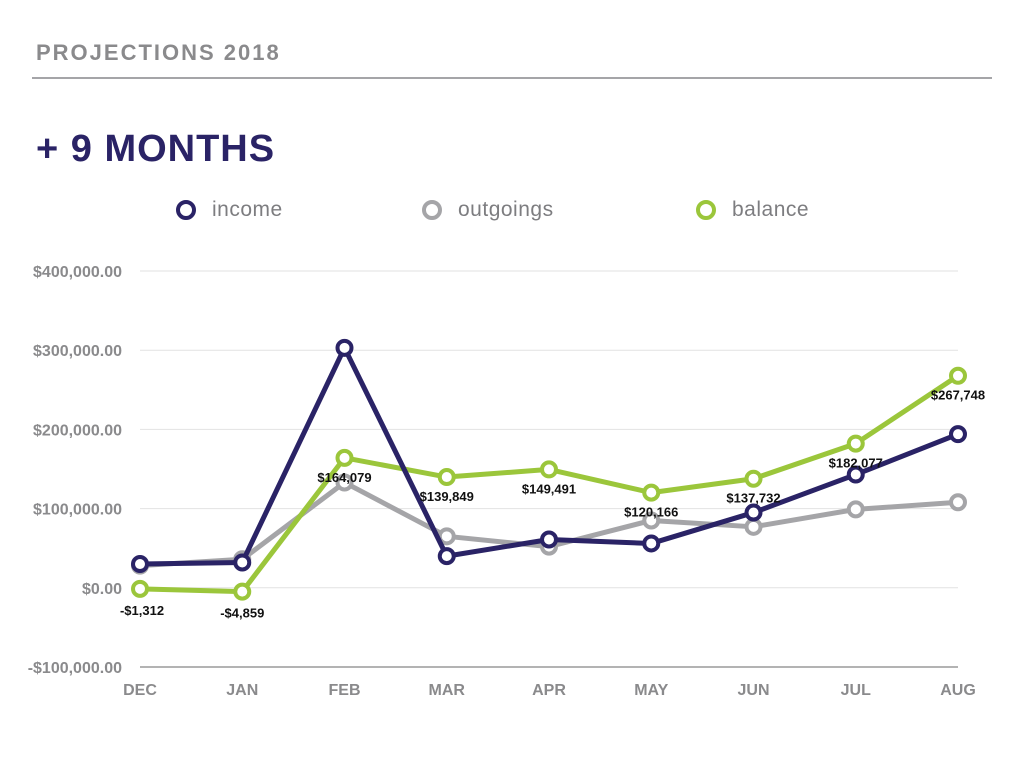 The height and width of the screenshot is (768, 1024). What do you see at coordinates (142, 610) in the screenshot?
I see `data-label-balance: -$1,312` at bounding box center [142, 610].